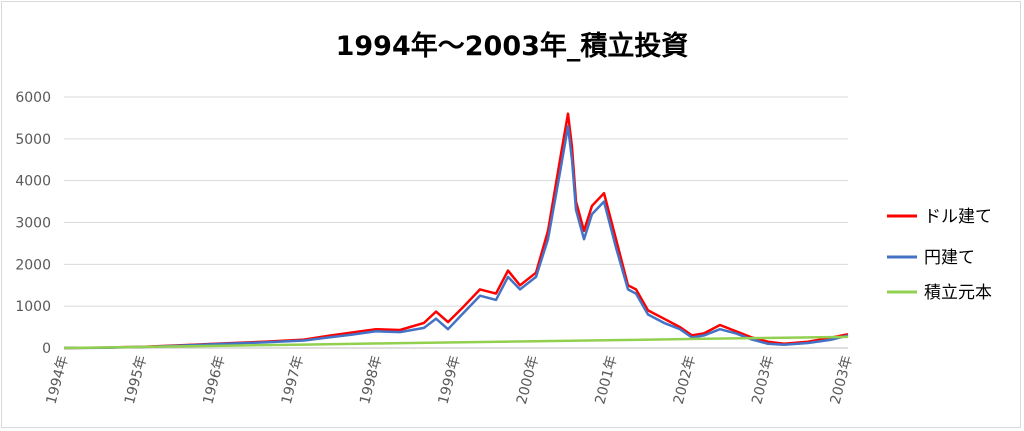 The width and height of the screenshot is (1024, 431). I want to click on y-tick-label: 6000, so click(33, 98).